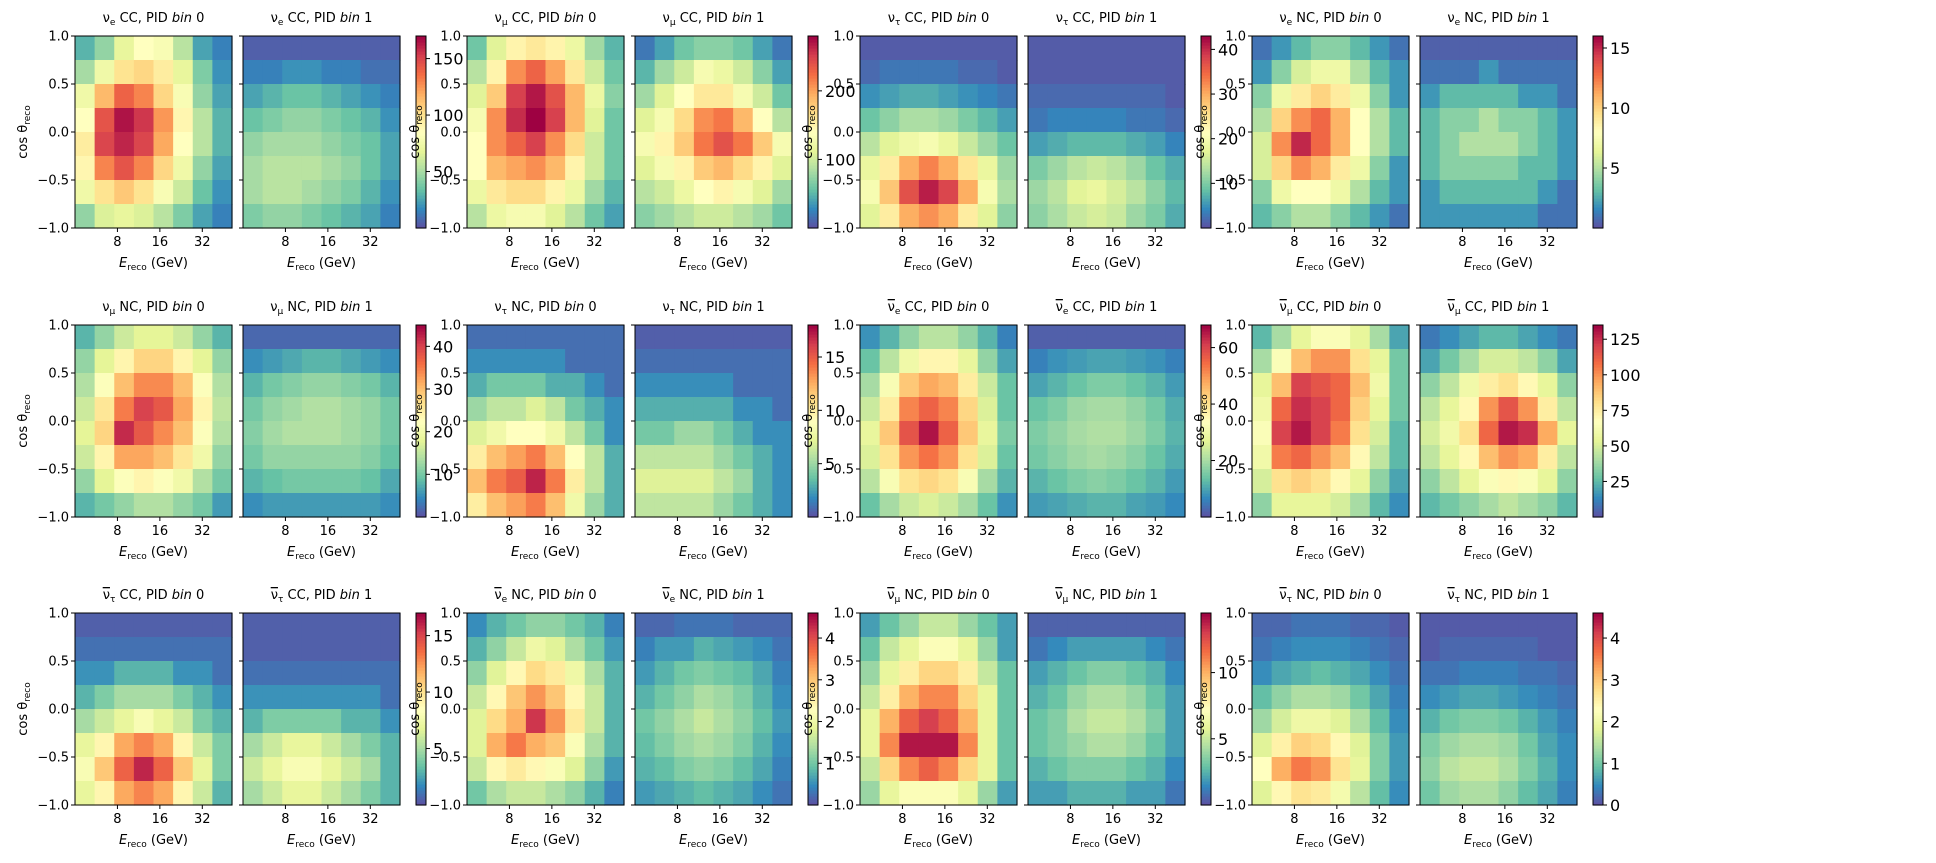 This screenshot has width=1936, height=863. What do you see at coordinates (58, 374) in the screenshot?
I see `y-tick-label: 0.5` at bounding box center [58, 374].